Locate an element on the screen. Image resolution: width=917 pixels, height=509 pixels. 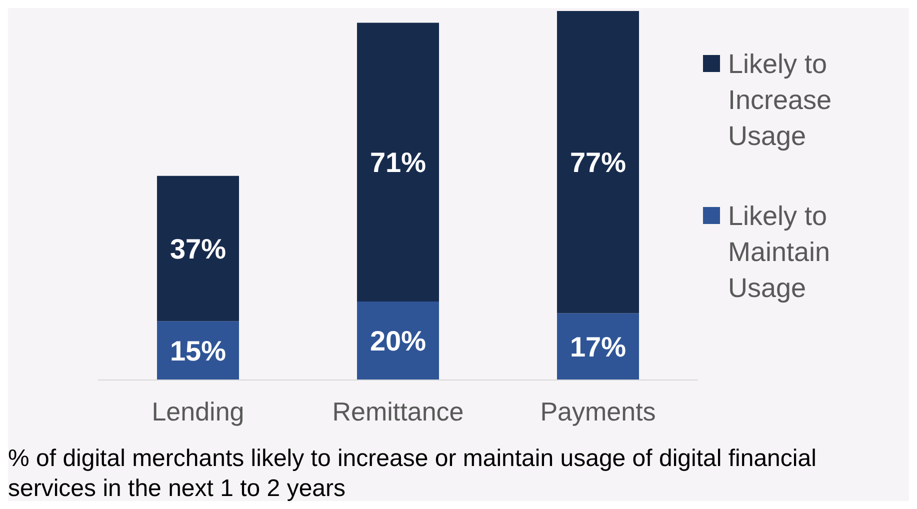
data-label: 77% is located at coordinates (598, 162).